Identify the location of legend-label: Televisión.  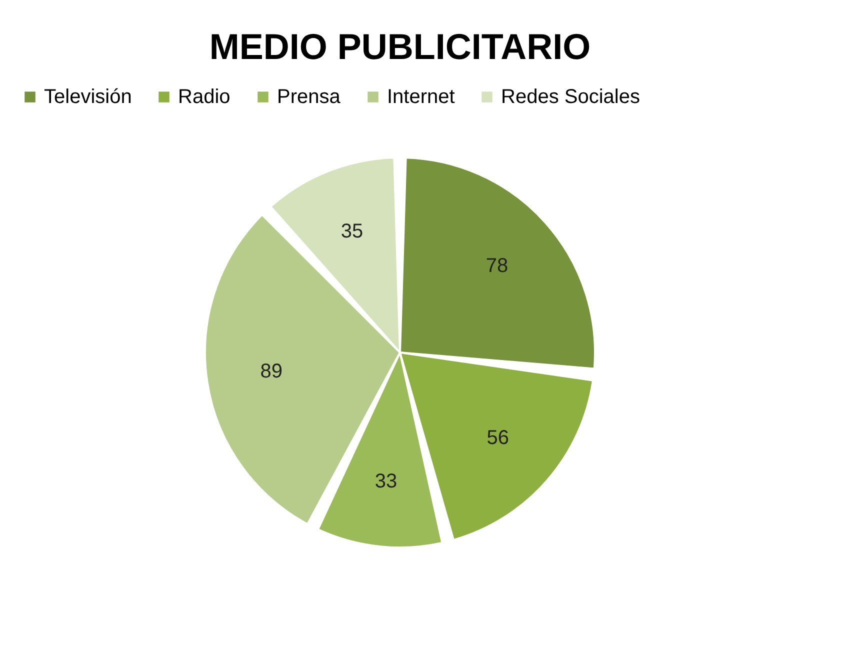
(88, 97).